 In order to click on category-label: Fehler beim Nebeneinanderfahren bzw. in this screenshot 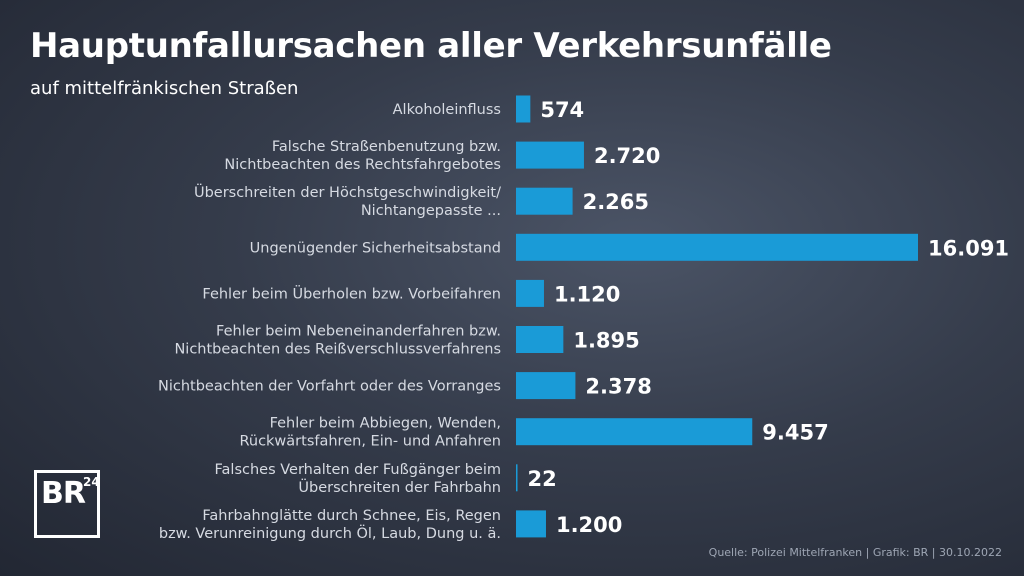, I will do `click(358, 332)`.